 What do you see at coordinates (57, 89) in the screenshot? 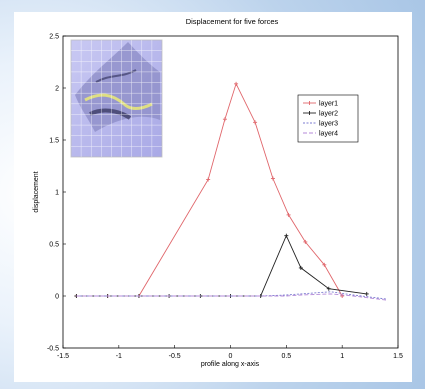
I see `y-tick-label: 2` at bounding box center [57, 89].